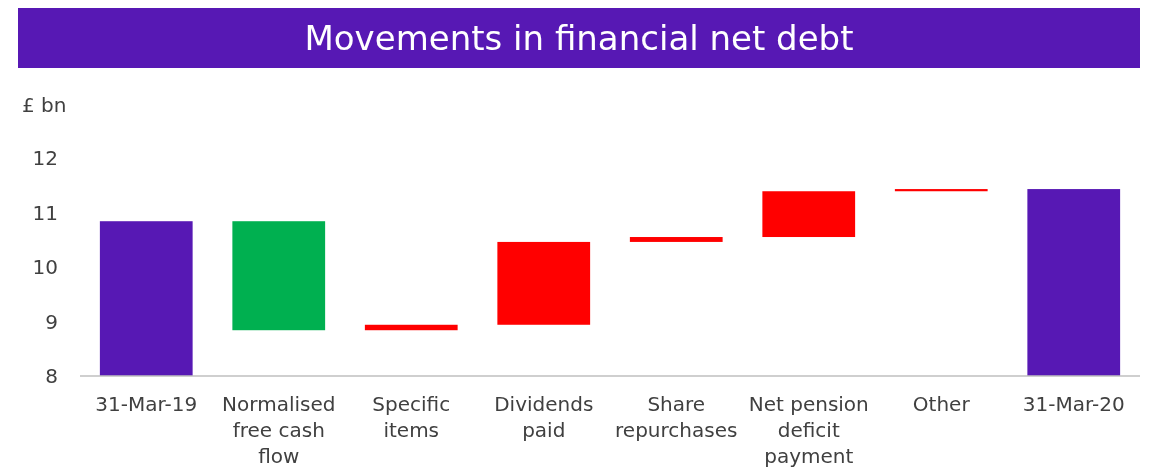 The image size is (1152, 468). What do you see at coordinates (44, 105) in the screenshot?
I see `y-axis-title: £ bn` at bounding box center [44, 105].